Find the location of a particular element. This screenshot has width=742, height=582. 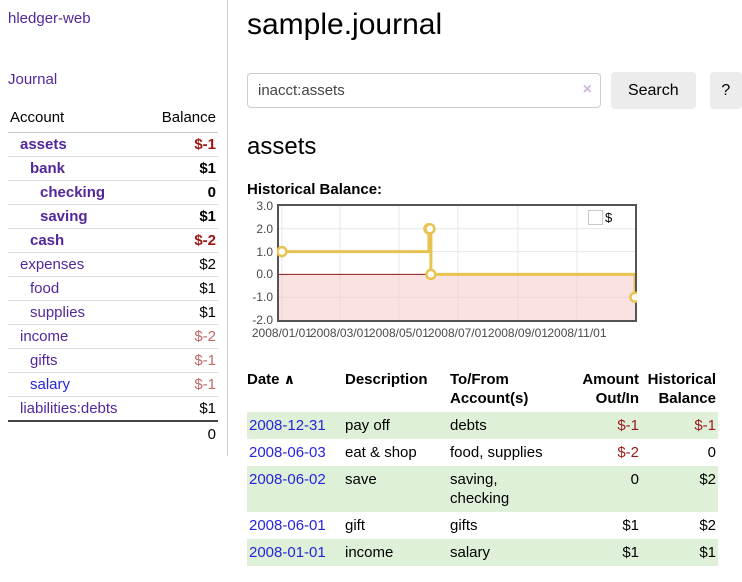

account-name-cell: supplies is located at coordinates (83, 312).